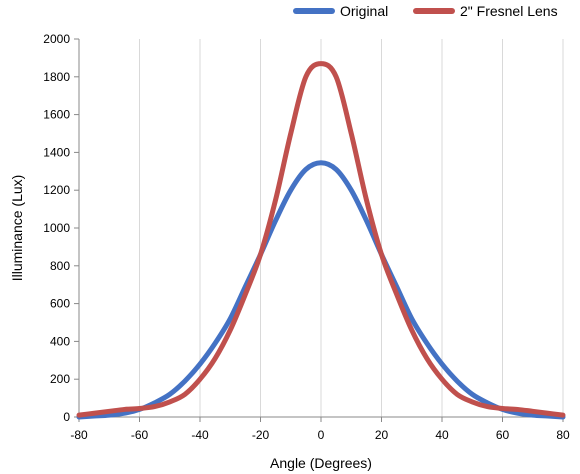 The height and width of the screenshot is (474, 580). Describe the element at coordinates (79, 435) in the screenshot. I see `x-tick-label: -80` at that location.